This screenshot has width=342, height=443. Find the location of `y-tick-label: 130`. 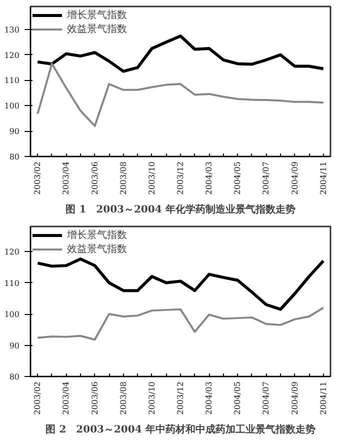

y-tick-label: 130 is located at coordinates (12, 29).